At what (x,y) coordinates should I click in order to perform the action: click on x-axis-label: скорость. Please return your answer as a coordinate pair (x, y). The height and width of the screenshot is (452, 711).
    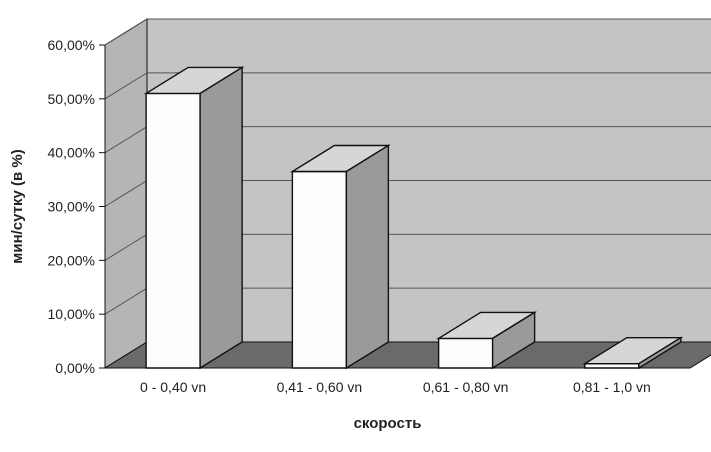
    Looking at the image, I should click on (388, 423).